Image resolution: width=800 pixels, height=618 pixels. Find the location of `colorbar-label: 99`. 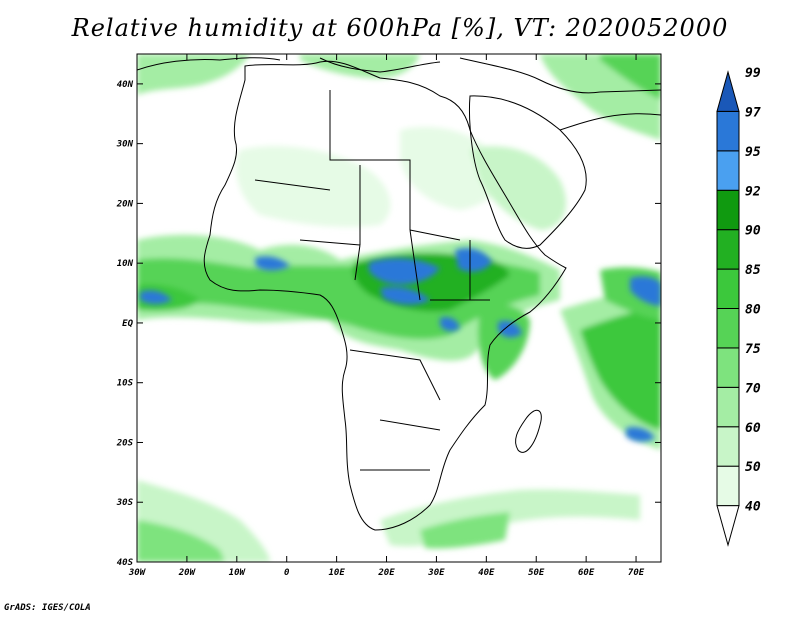

colorbar-label: 99 is located at coordinates (753, 73).